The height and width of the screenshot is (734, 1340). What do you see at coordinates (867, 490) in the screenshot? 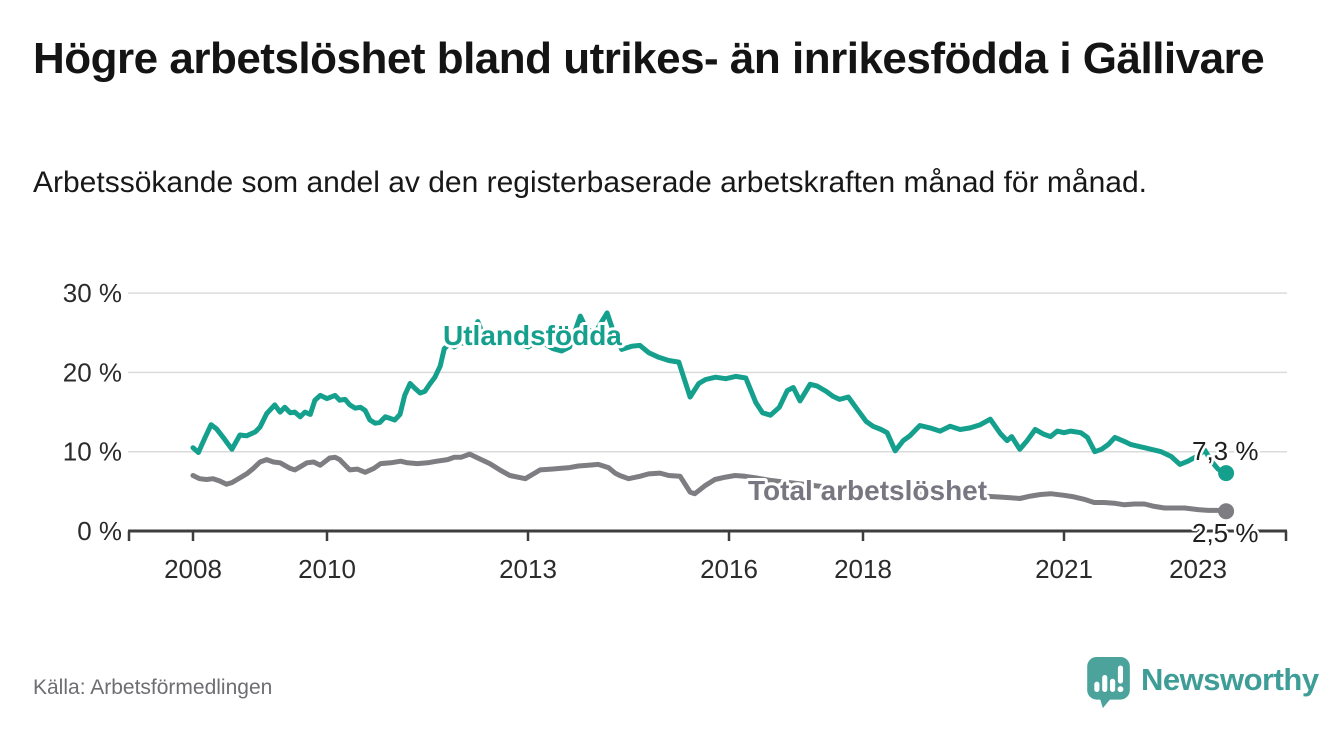
I see `series-label-total-arbetsloshet: Total arbetslöshet` at bounding box center [867, 490].